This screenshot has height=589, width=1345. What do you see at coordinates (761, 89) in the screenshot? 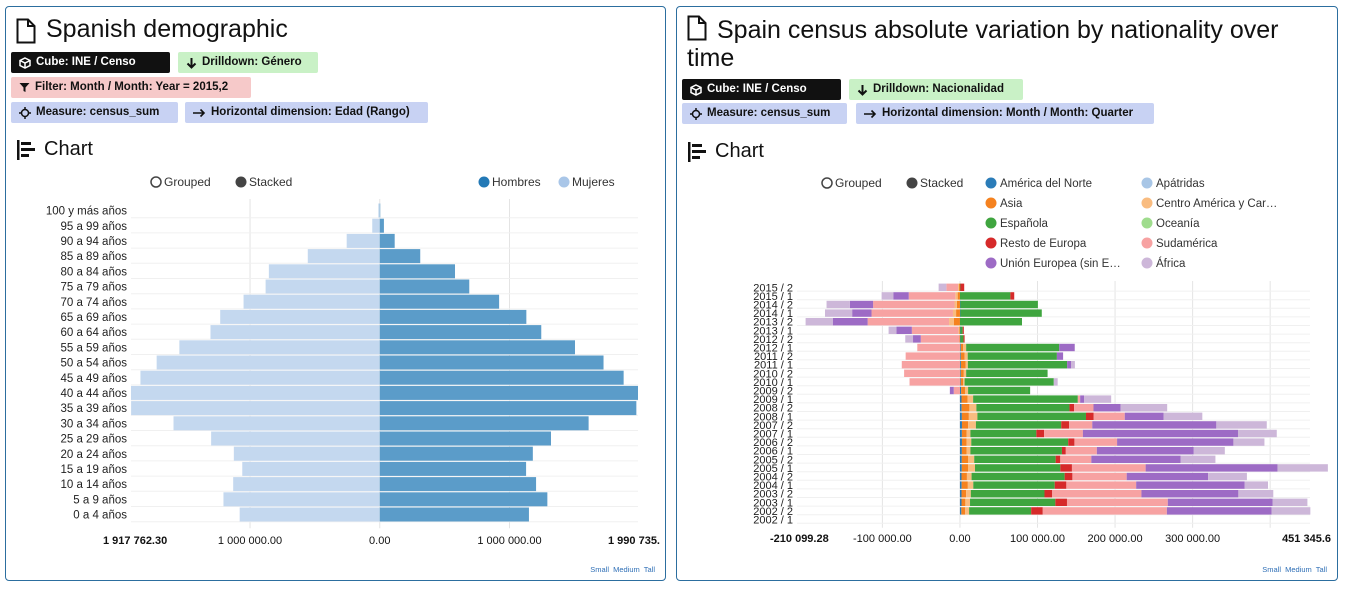
I see `cube-tag: Cube: INE / Censo` at bounding box center [761, 89].